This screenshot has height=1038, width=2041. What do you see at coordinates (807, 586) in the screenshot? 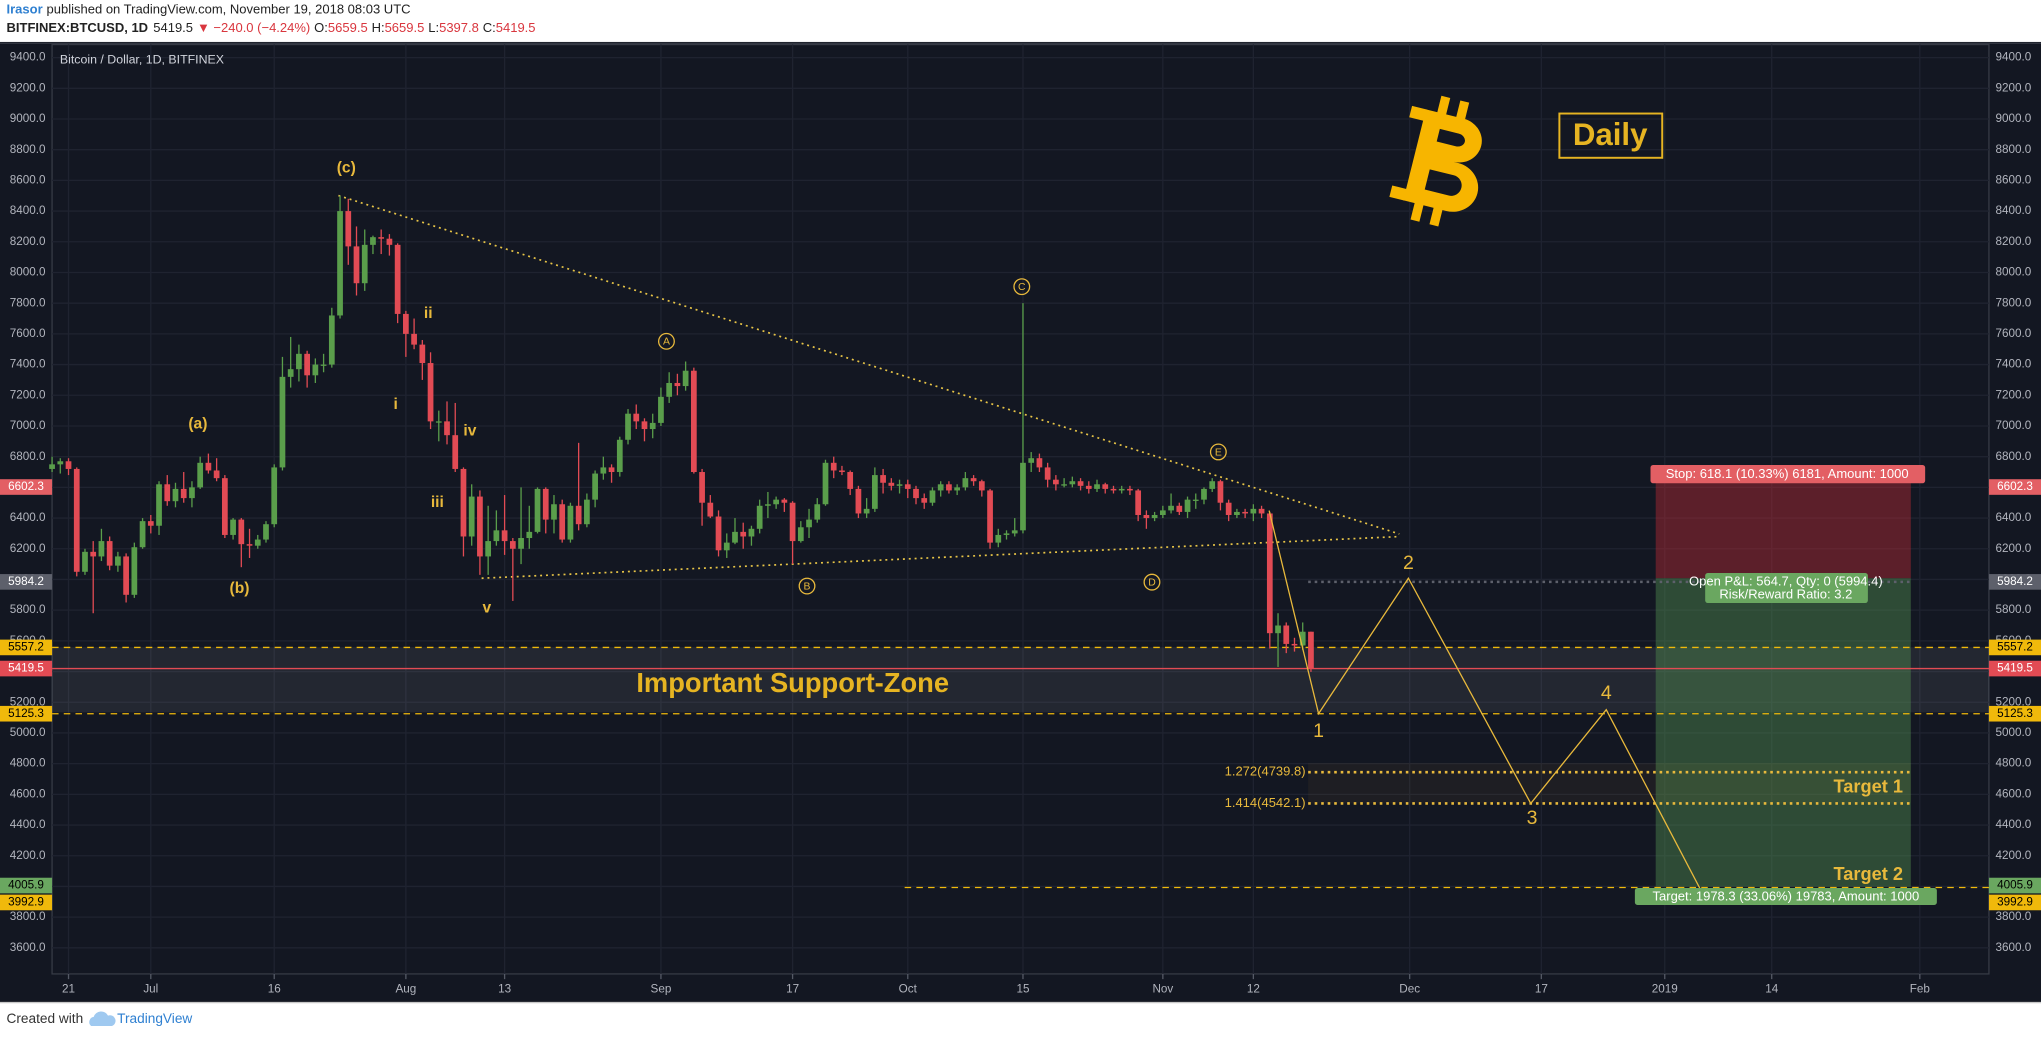
I see `triangle-label: B` at bounding box center [807, 586].